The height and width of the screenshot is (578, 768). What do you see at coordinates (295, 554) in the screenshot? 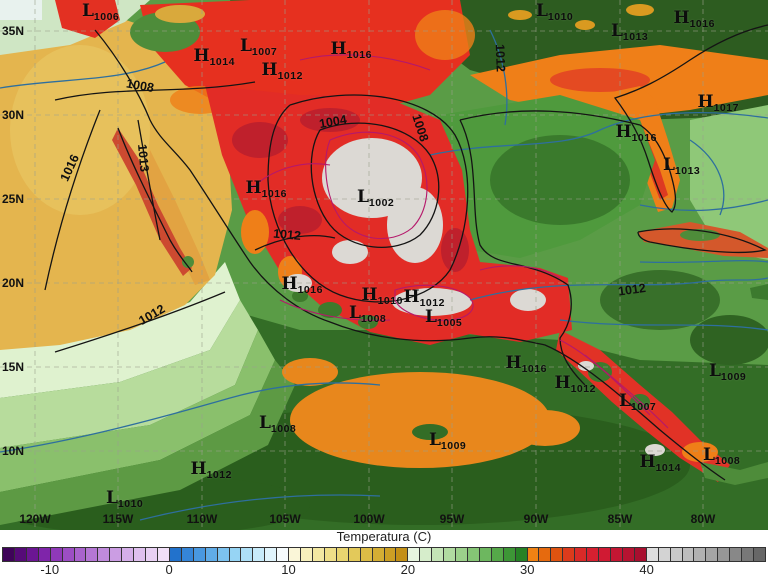
I see `colorbar-cell-10c` at bounding box center [295, 554].